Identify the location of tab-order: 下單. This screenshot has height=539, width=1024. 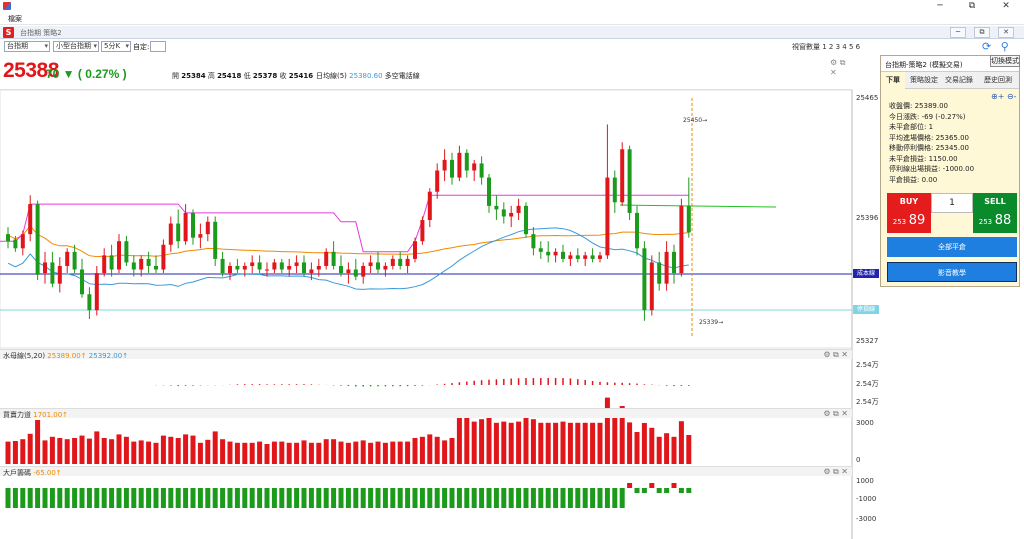
(893, 80).